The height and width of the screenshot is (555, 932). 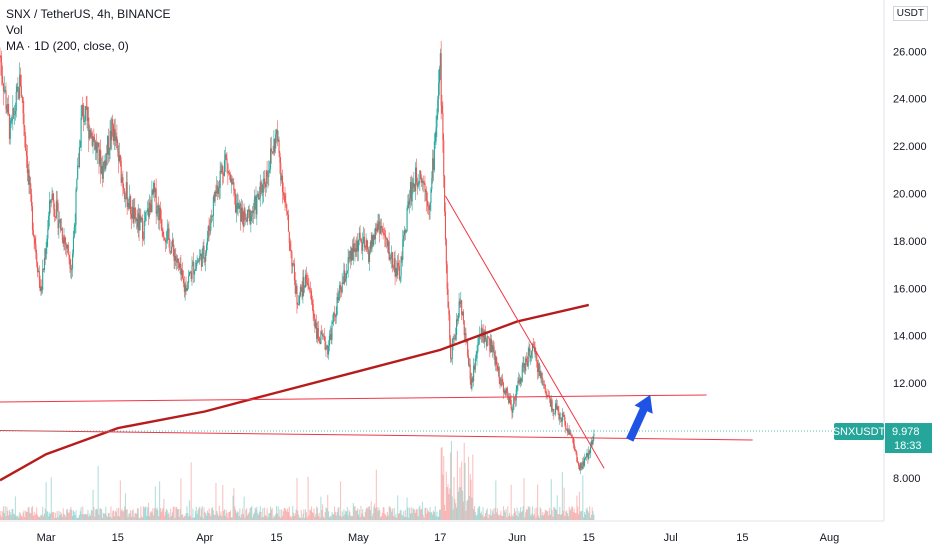 I want to click on legend-ma: MA · 1D (200, close, 0), so click(x=67, y=46).